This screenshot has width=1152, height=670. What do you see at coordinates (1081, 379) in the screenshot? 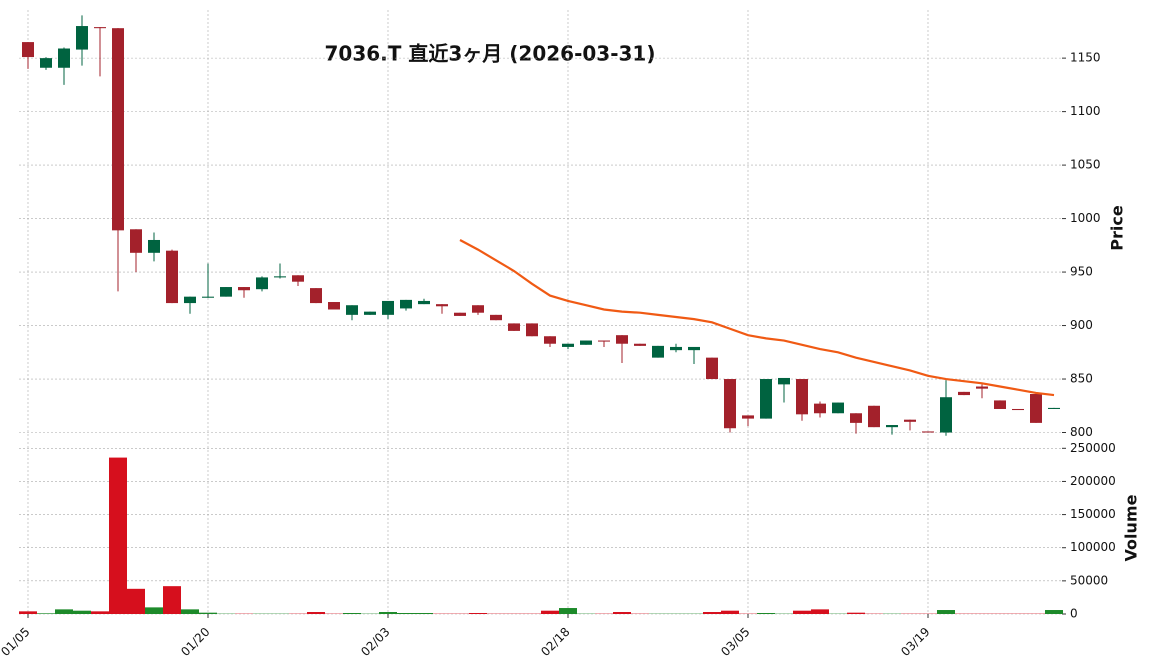
I see `y-tick-label: 850` at bounding box center [1081, 379].